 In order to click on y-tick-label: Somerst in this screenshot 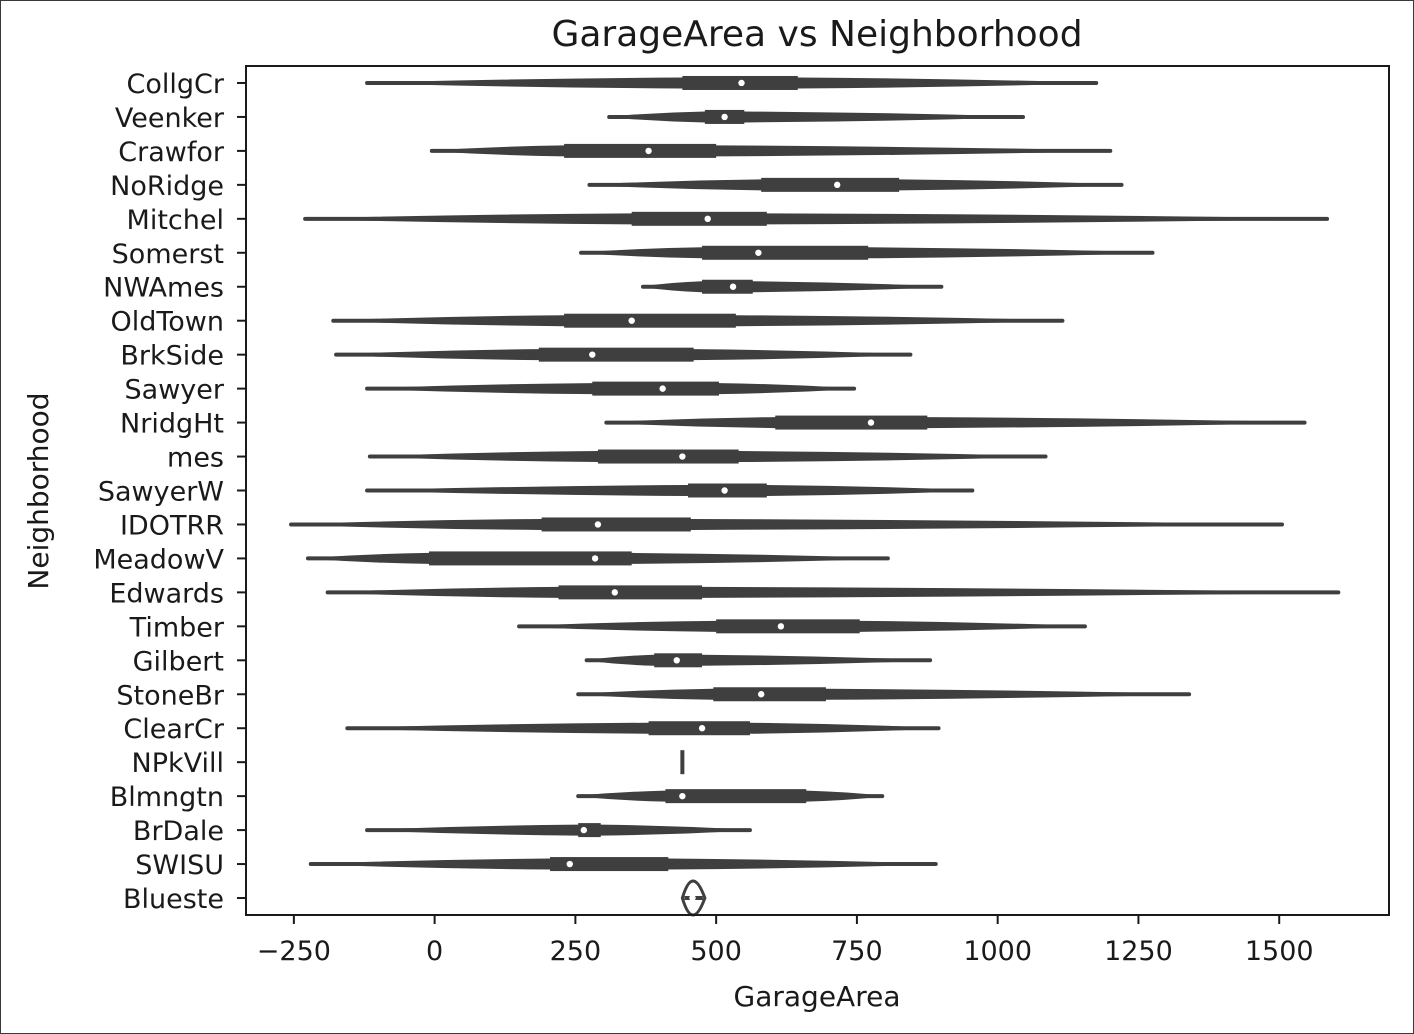, I will do `click(168, 254)`.